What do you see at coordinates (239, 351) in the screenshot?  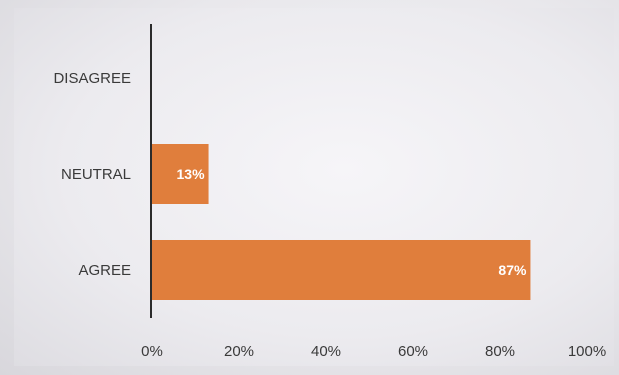 I see `x-tick-label: 20%` at bounding box center [239, 351].